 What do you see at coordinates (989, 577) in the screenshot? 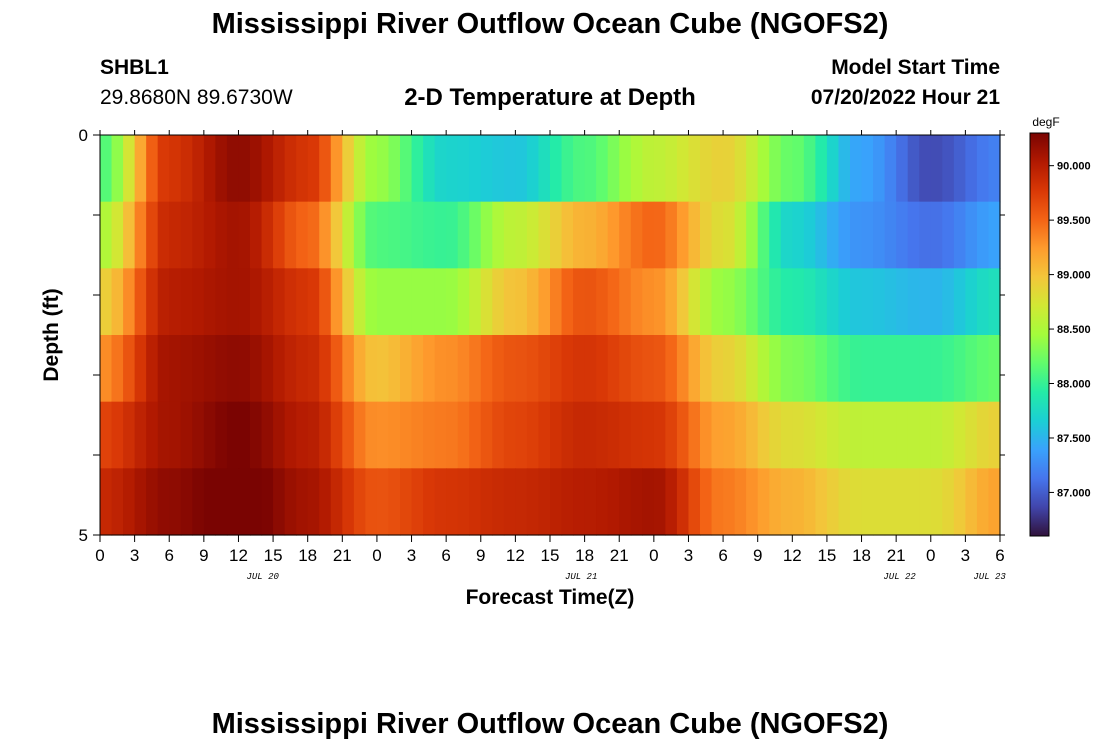
I see `date-label: JUL 23` at bounding box center [989, 577].